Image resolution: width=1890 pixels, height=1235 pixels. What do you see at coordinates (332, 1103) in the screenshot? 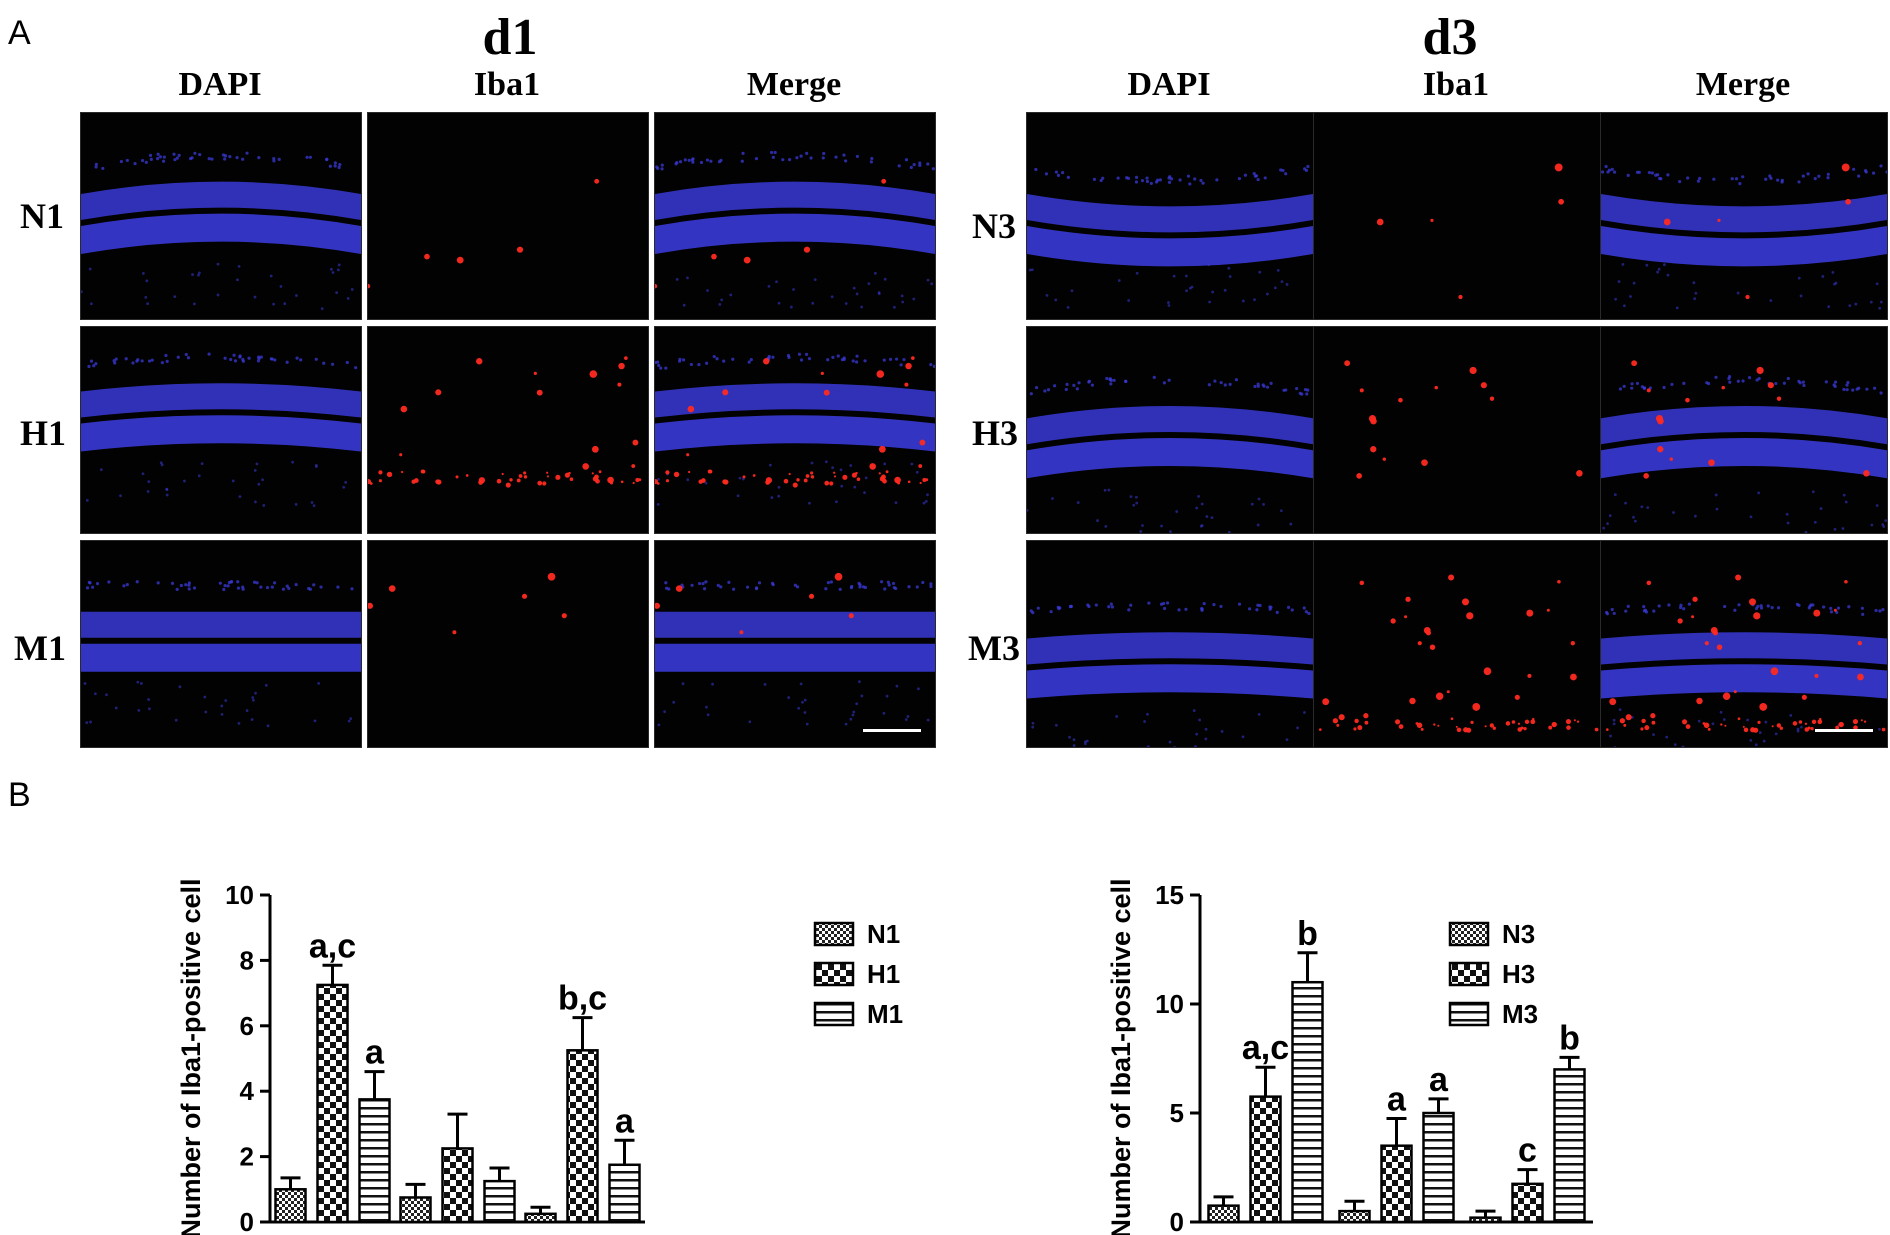
I see `bar-h1-all` at bounding box center [332, 1103].